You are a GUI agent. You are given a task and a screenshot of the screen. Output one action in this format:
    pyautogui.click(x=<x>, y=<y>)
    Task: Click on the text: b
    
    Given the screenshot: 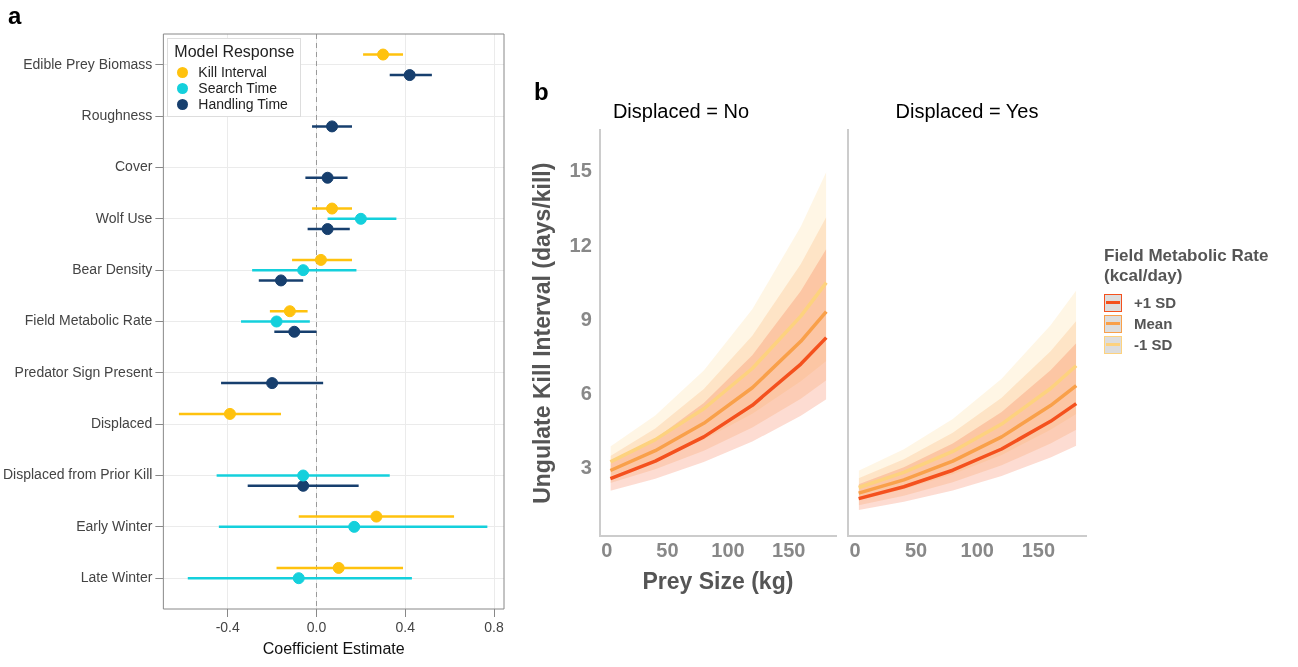 What is the action you would take?
    pyautogui.click(x=541, y=92)
    